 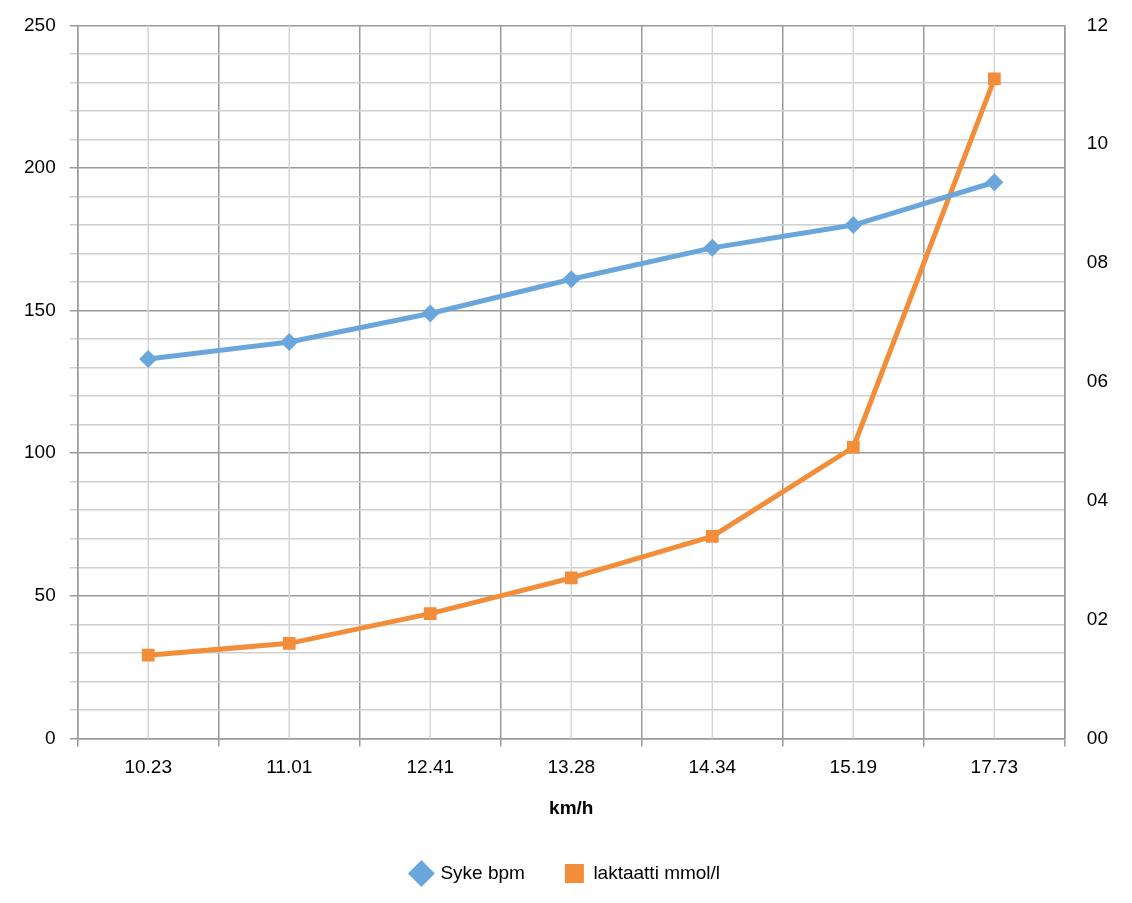 I want to click on x-tick-label: 12.41, so click(x=430, y=767).